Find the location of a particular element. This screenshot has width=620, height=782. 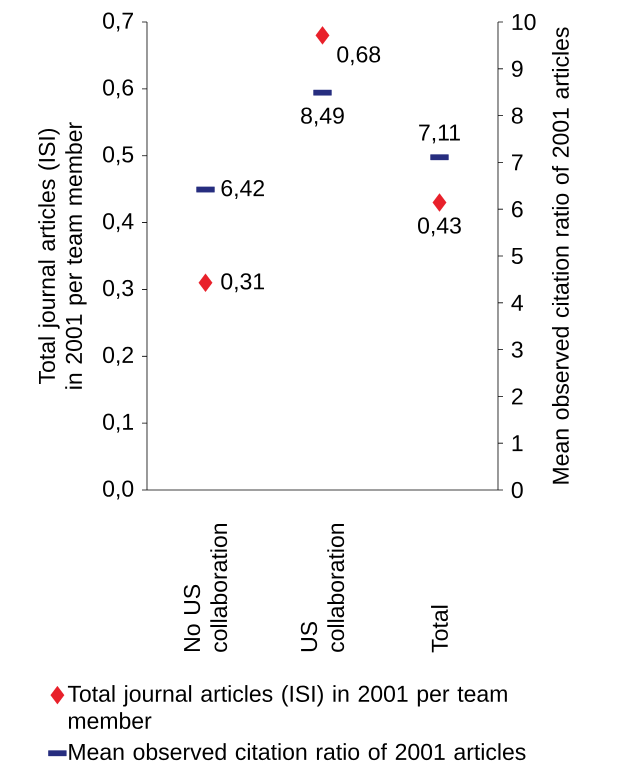

data-label: 8,49 is located at coordinates (322, 117).